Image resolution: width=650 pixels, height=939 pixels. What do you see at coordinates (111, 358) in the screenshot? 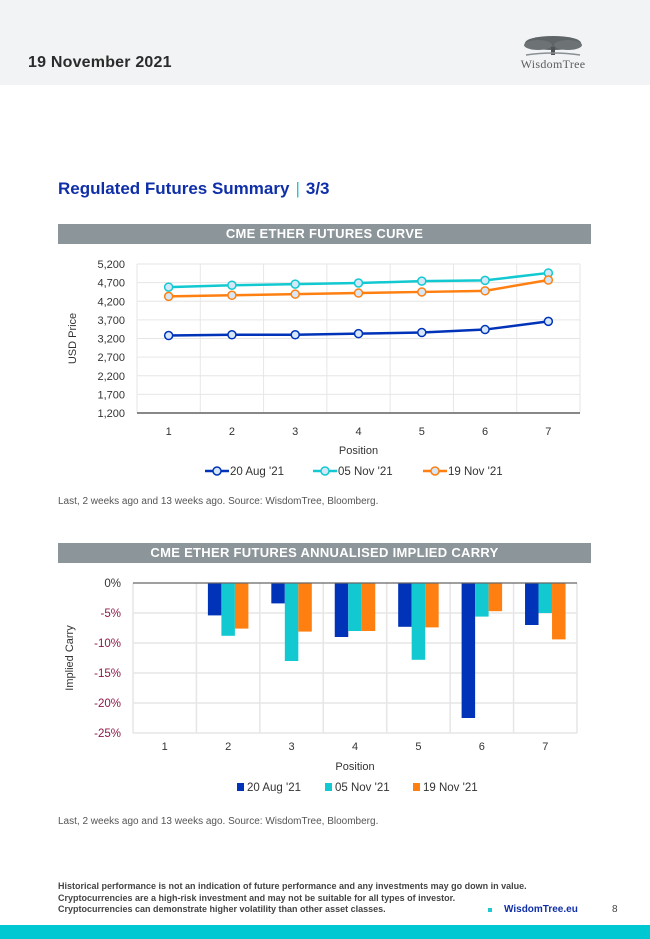
I see `y-tick-label: 2,700` at bounding box center [111, 358].